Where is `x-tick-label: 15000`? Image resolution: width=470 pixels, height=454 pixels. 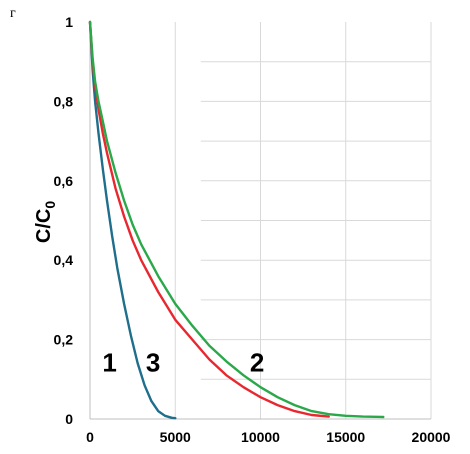
x-tick-label: 15000 is located at coordinates (345, 437).